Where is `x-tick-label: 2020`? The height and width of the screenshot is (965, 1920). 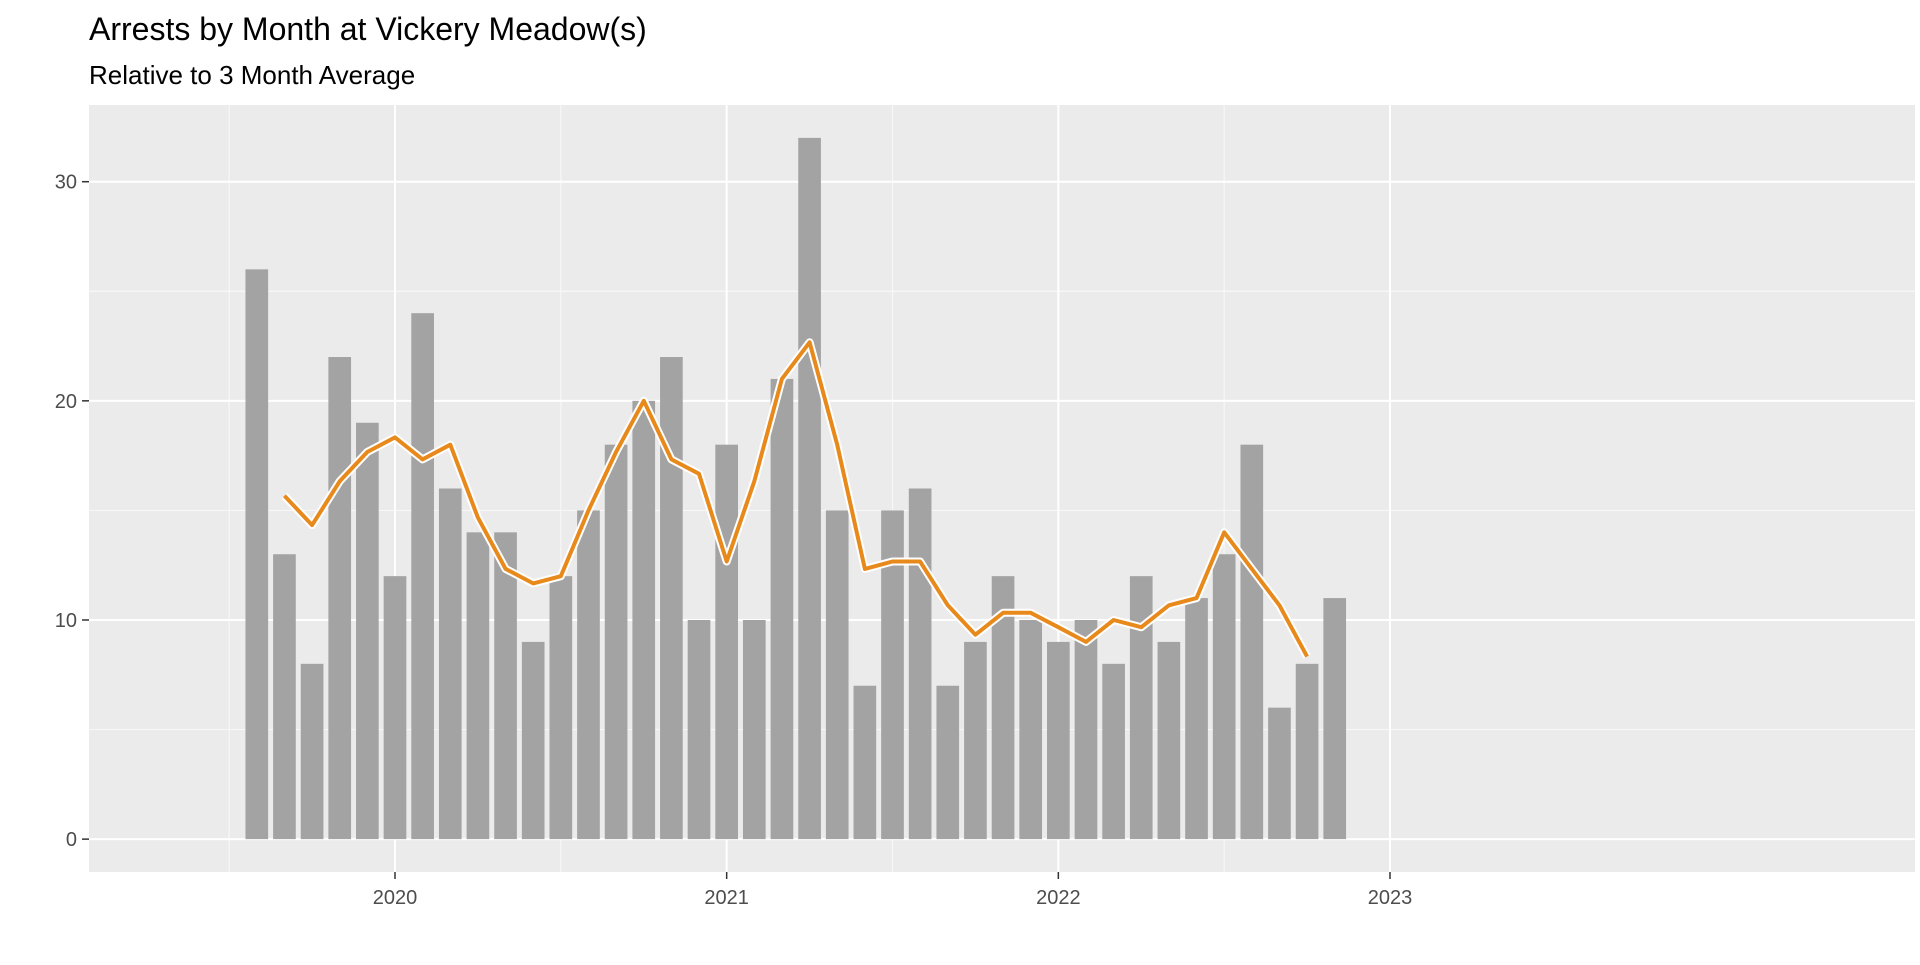 x-tick-label: 2020 is located at coordinates (395, 898).